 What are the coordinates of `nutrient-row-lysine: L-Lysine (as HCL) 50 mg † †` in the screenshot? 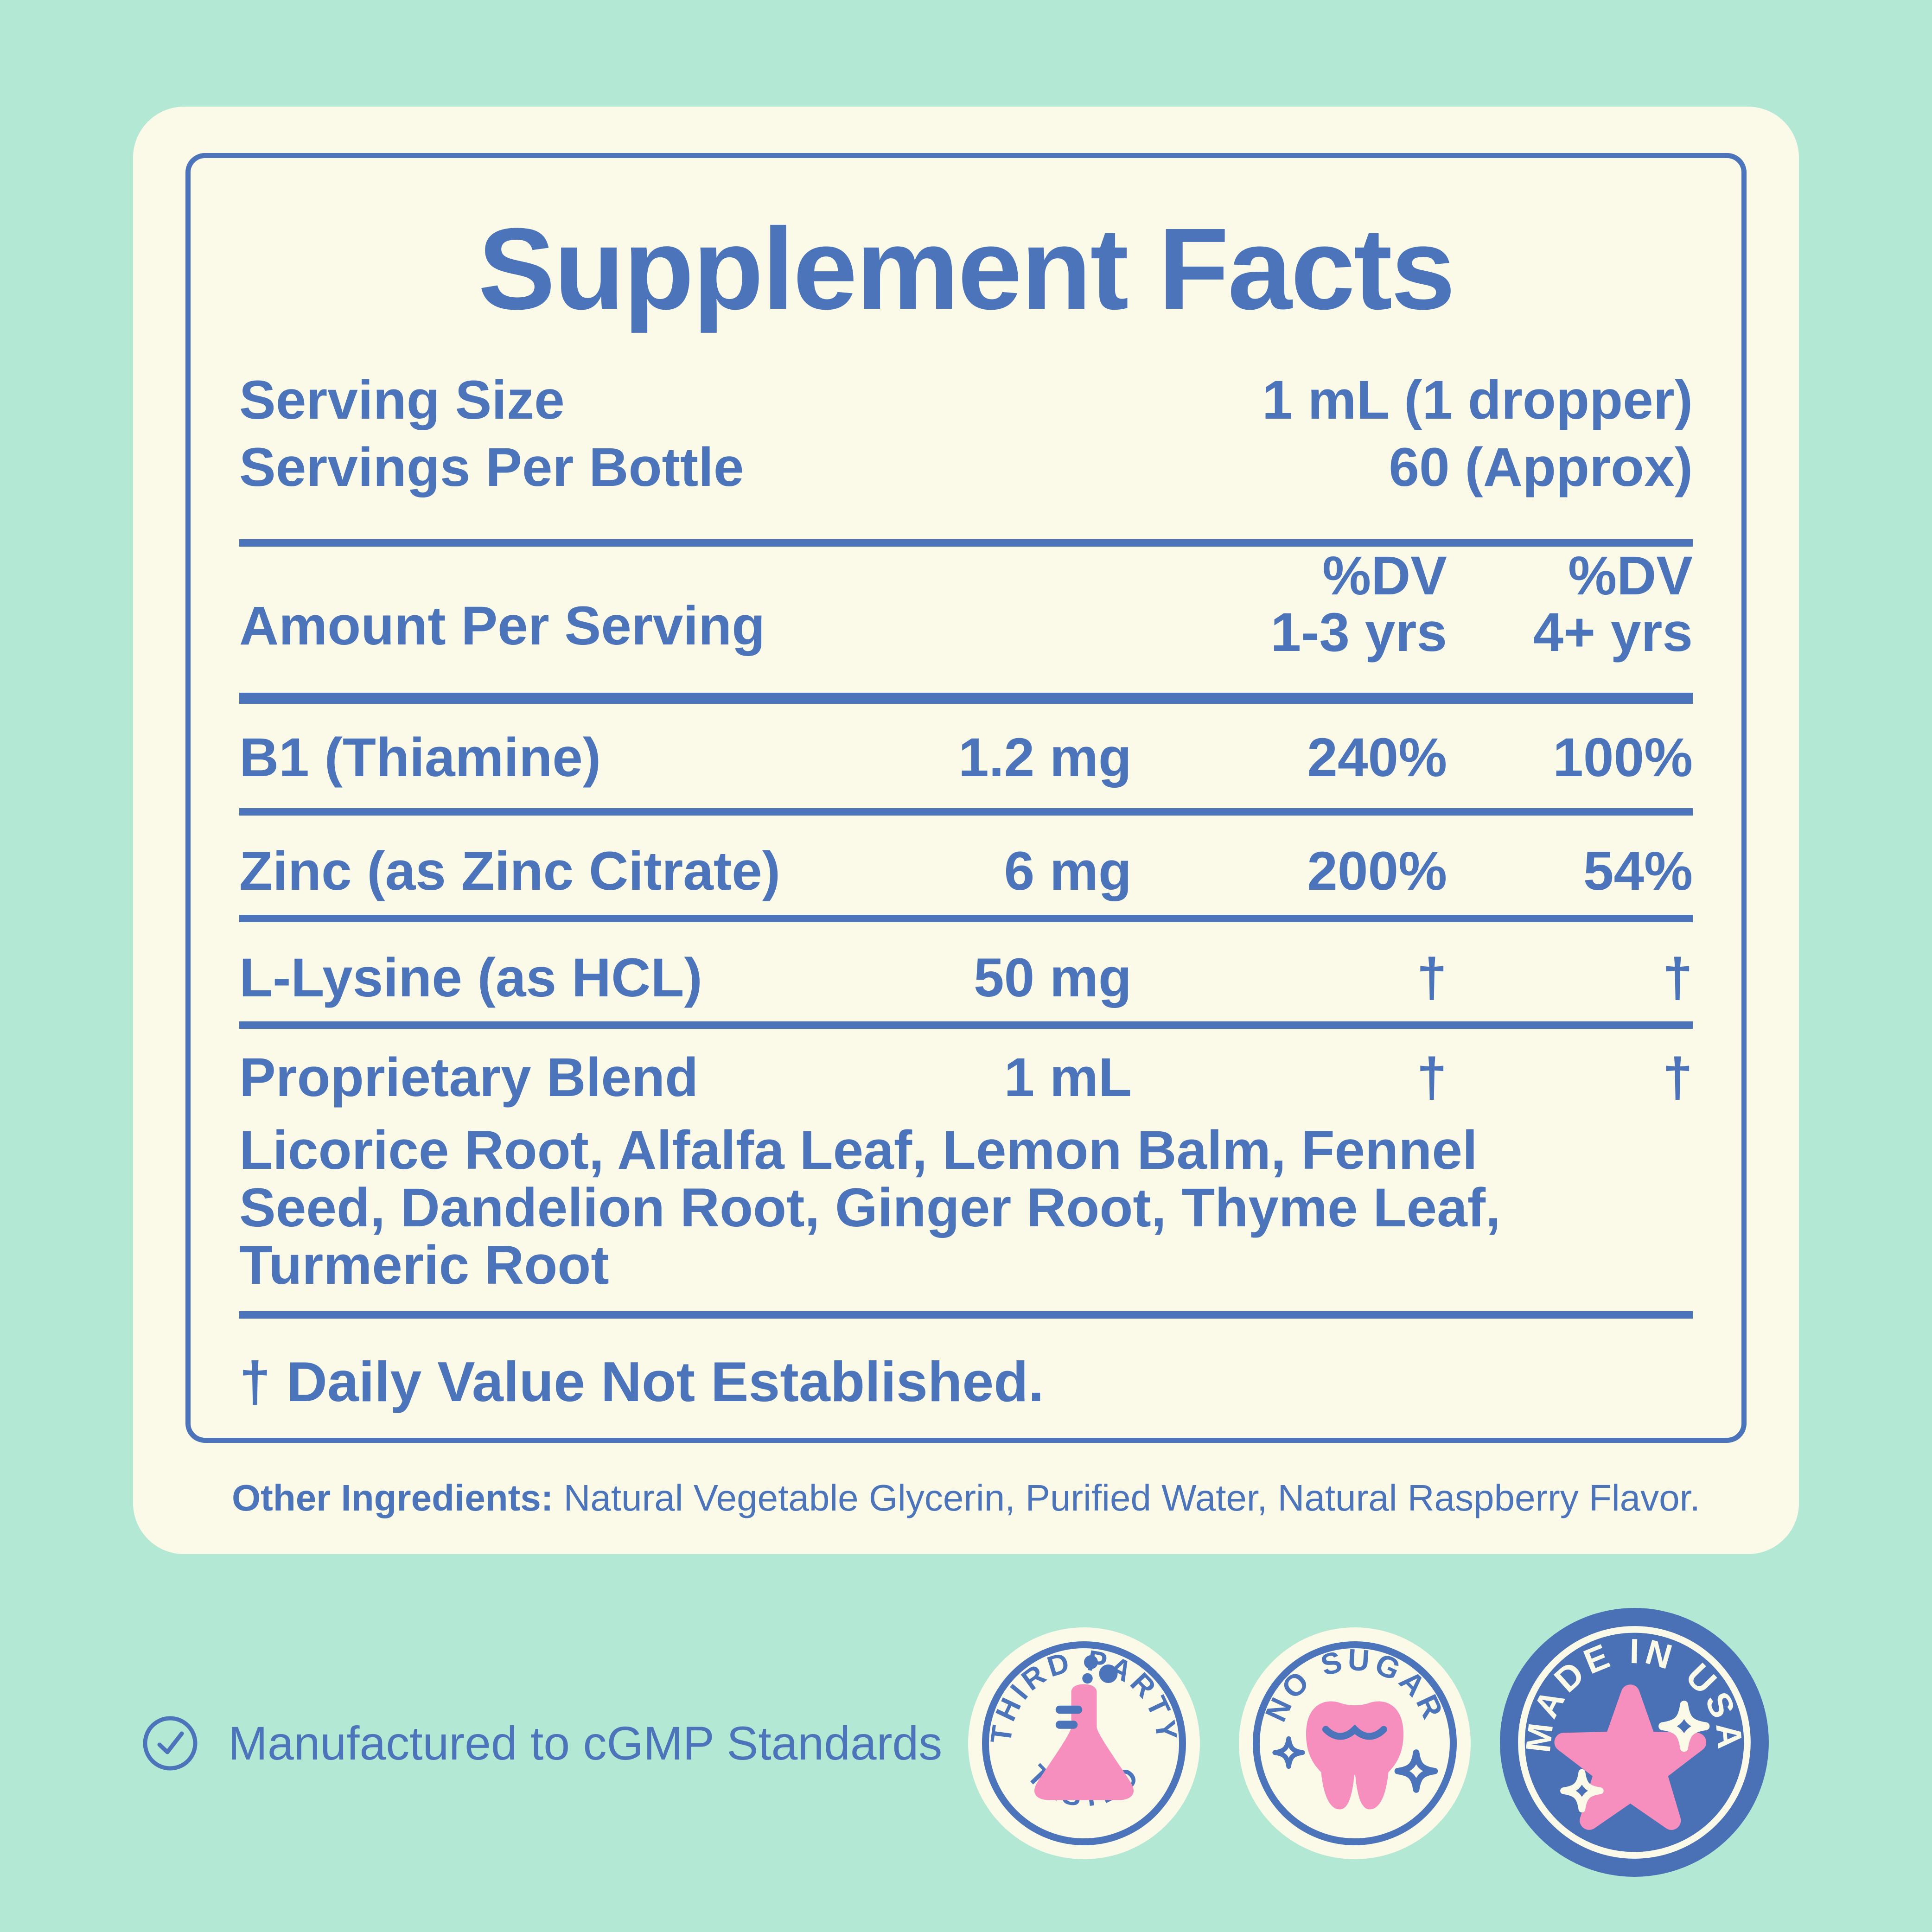 It's located at (966, 977).